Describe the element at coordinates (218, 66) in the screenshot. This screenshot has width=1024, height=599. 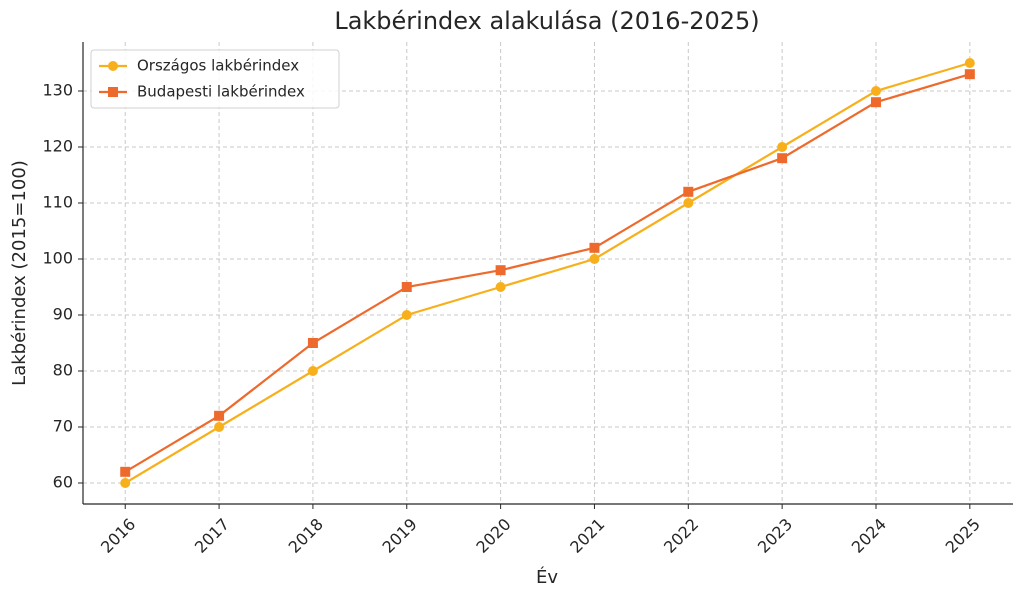
I see `legend-label: Országos lakbérindex` at that location.